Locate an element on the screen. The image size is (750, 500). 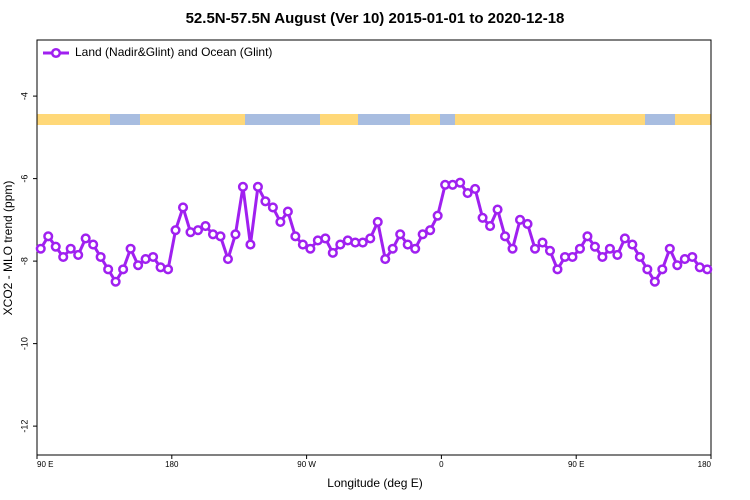
land-ocean-strip is located at coordinates (374, 119).